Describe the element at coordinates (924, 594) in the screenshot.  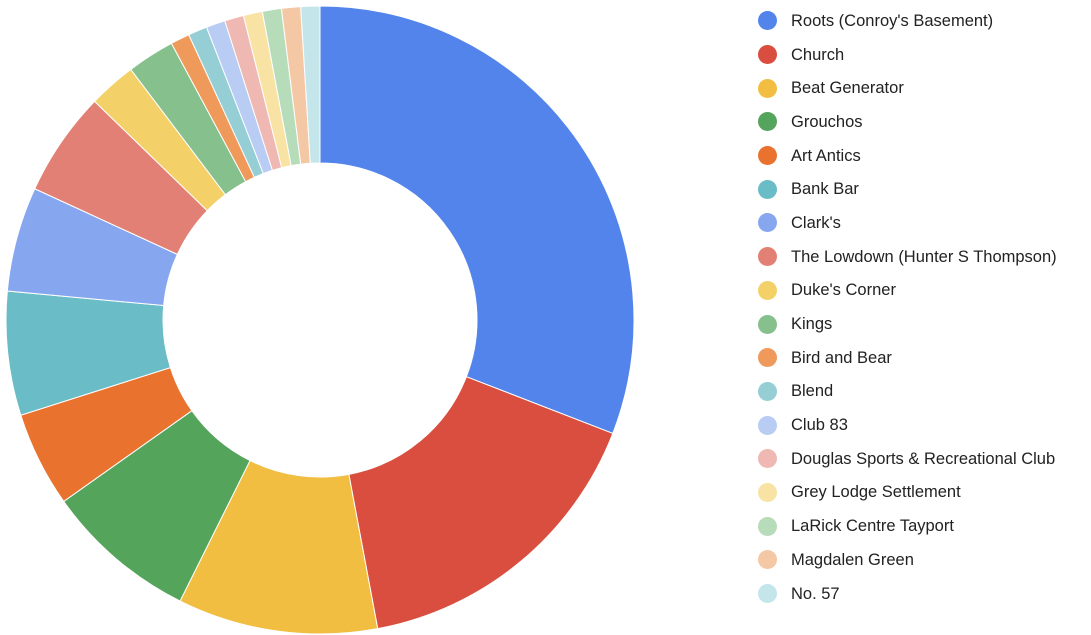
I see `legend-item: No. 57` at that location.